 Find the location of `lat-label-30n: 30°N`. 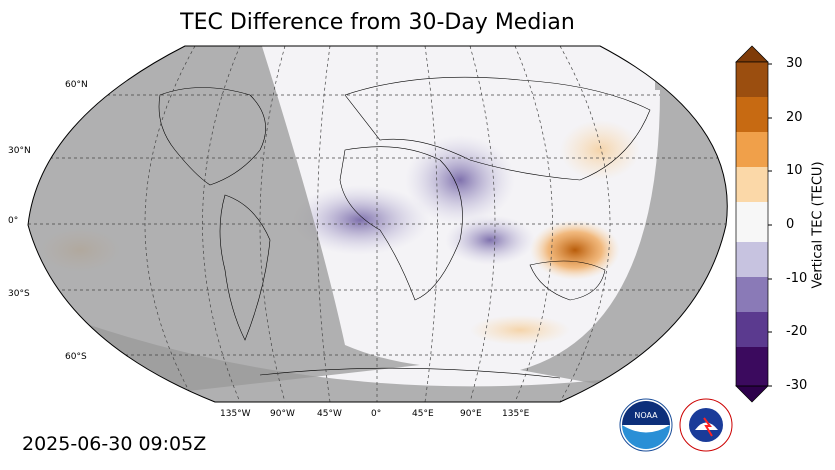

lat-label-30n: 30°N is located at coordinates (19, 151).